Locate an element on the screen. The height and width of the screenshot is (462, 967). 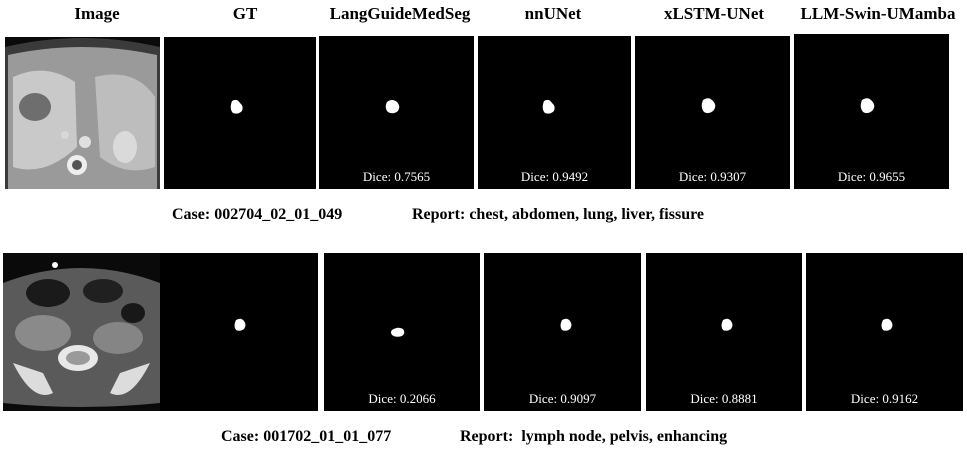
report-keywords-row2: Report: lymph node, pelvis, enhancing is located at coordinates (594, 436).